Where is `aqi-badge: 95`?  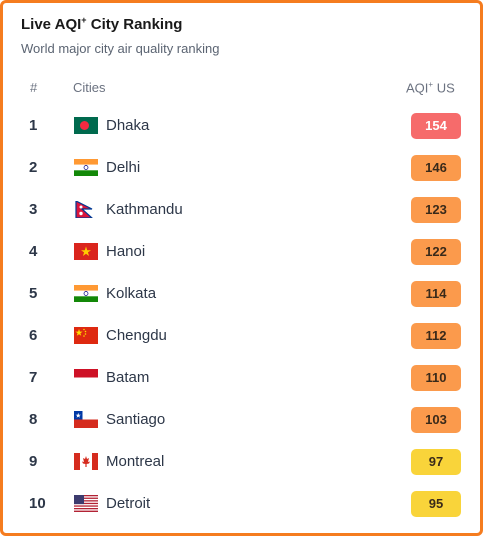 aqi-badge: 95 is located at coordinates (436, 504).